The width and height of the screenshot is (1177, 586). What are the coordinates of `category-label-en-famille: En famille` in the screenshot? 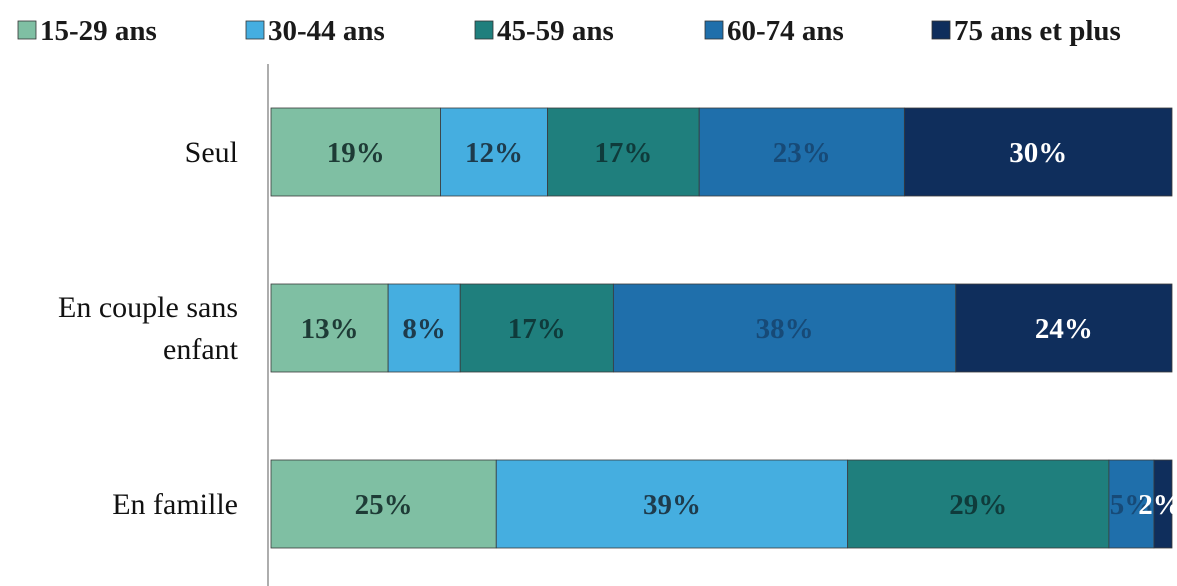 It's located at (175, 504).